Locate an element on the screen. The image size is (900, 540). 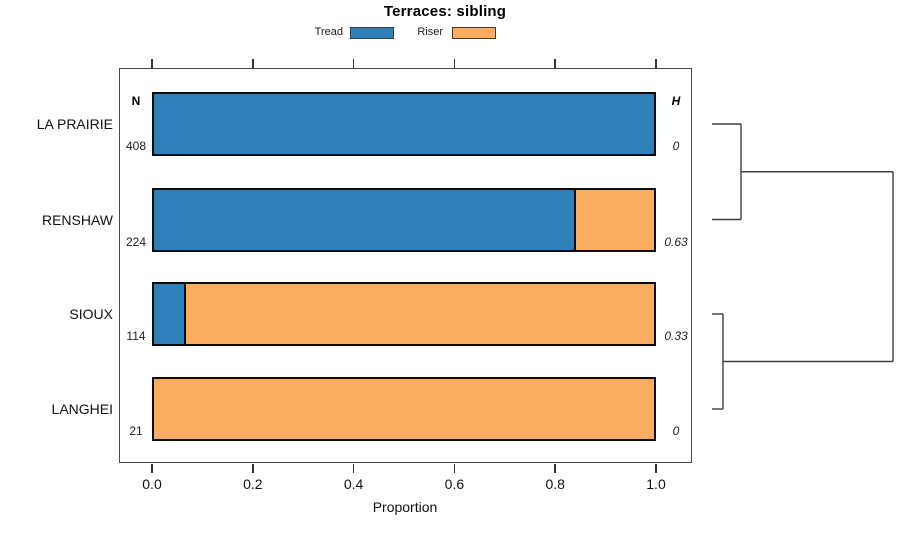
x-tick-label: 1.0 is located at coordinates (656, 484).